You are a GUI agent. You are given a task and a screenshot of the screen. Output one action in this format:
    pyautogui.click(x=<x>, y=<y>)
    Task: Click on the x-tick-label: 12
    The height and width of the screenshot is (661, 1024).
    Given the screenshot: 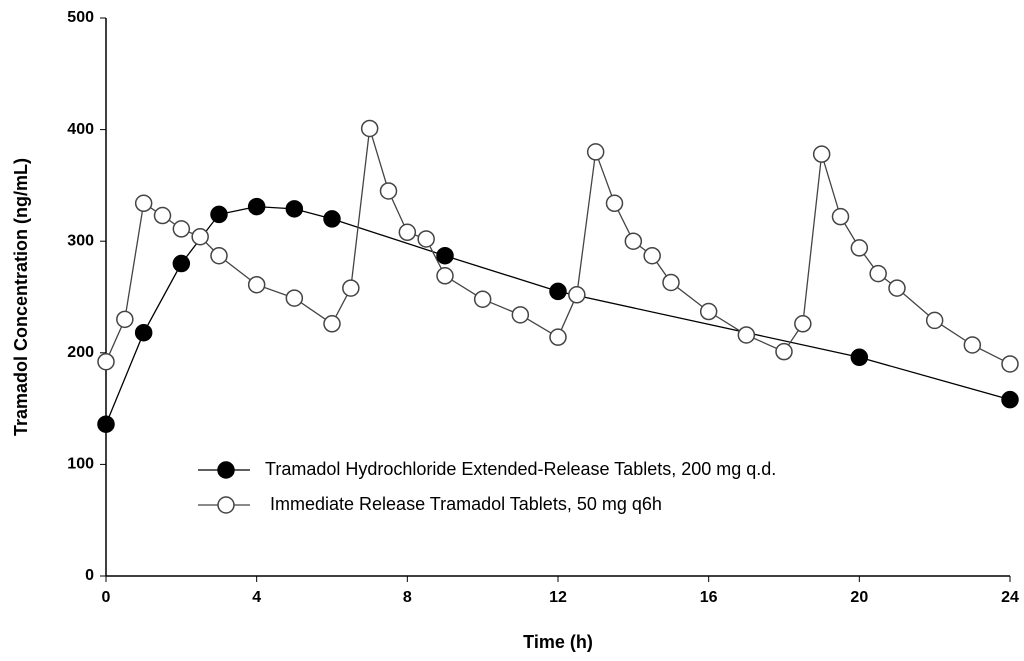 What is the action you would take?
    pyautogui.click(x=558, y=597)
    